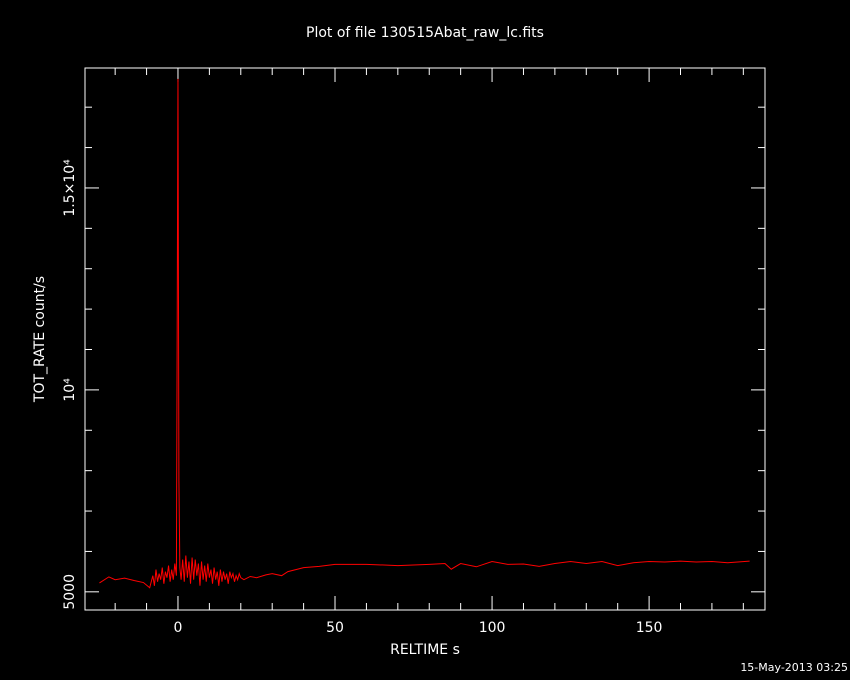 The image size is (850, 680). I want to click on chart-title: Plot of file 130515Abat_raw_lc.fits, so click(425, 33).